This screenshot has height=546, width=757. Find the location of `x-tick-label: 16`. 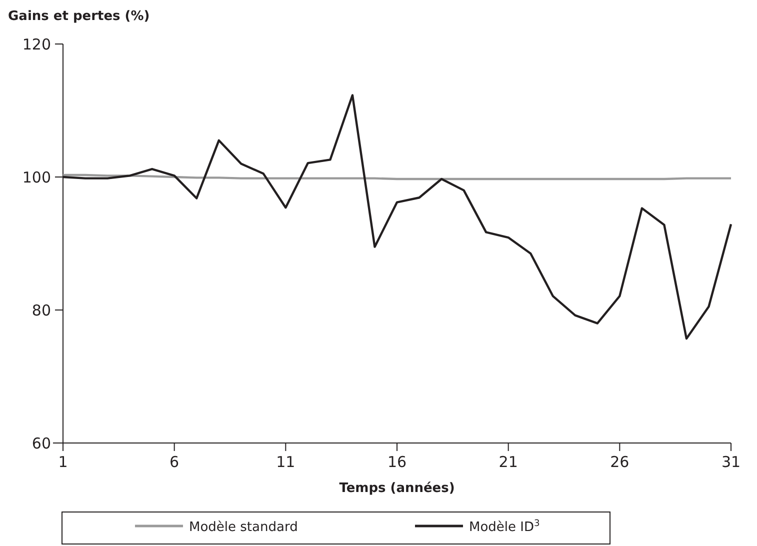

x-tick-label: 16 is located at coordinates (397, 462).